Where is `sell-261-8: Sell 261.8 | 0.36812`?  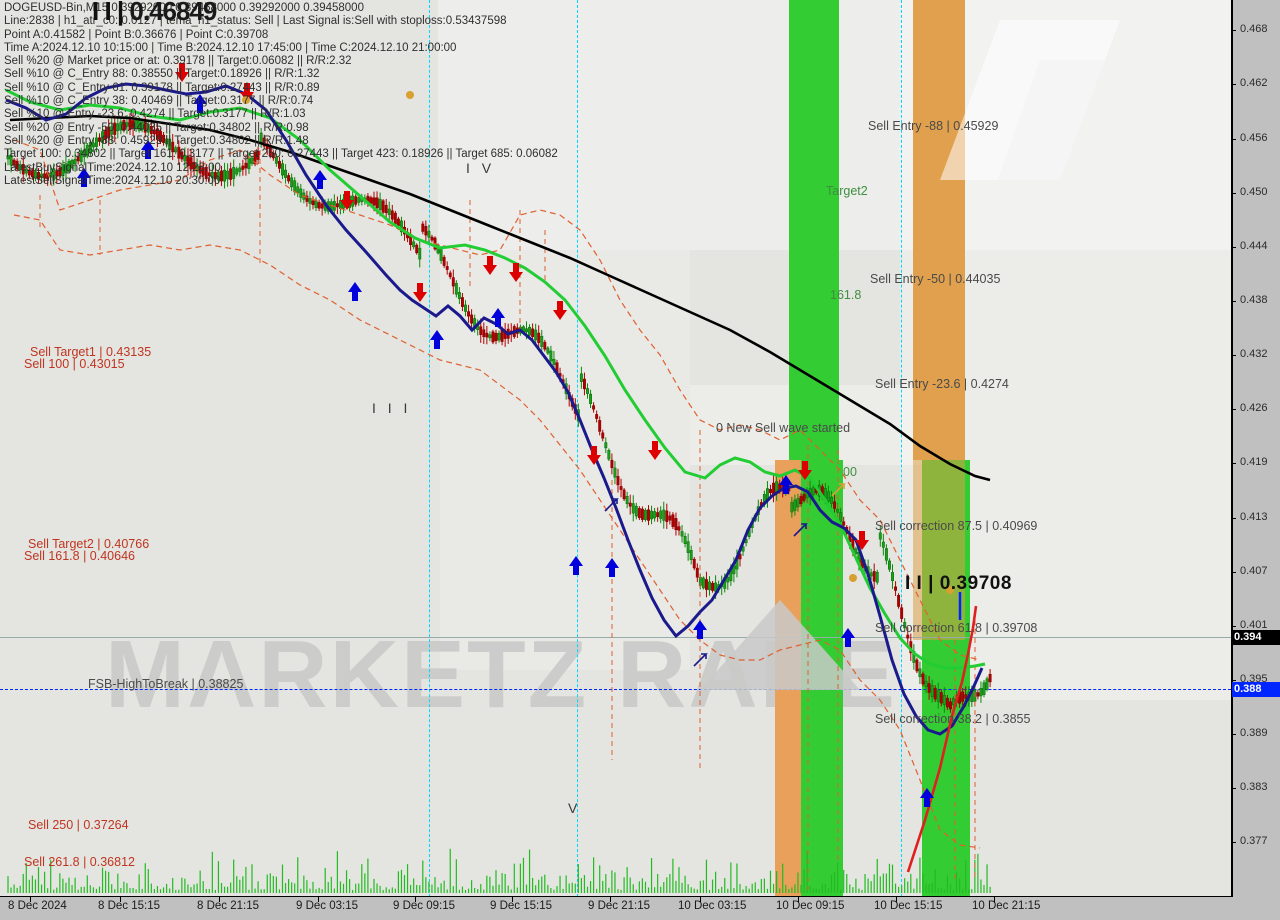 sell-261-8: Sell 261.8 | 0.36812 is located at coordinates (79, 862).